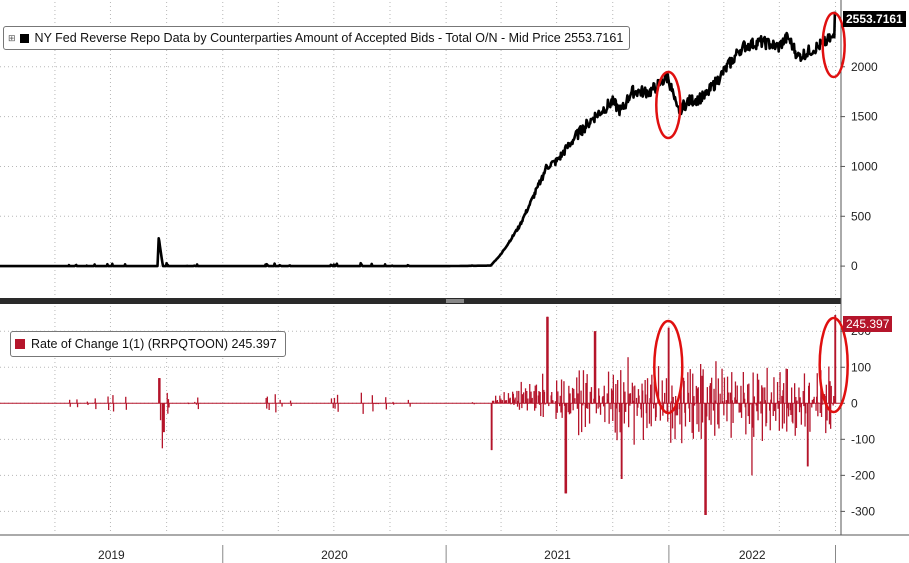 The height and width of the screenshot is (563, 909). What do you see at coordinates (861, 216) in the screenshot?
I see `top-ytick-label: 500` at bounding box center [861, 216].